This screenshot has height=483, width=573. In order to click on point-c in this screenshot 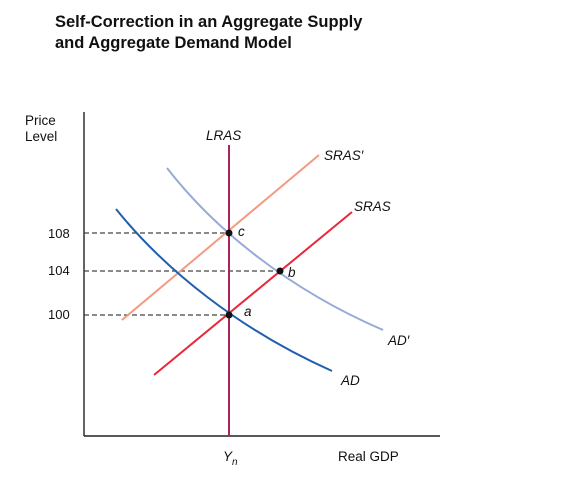, I will do `click(229, 233)`.